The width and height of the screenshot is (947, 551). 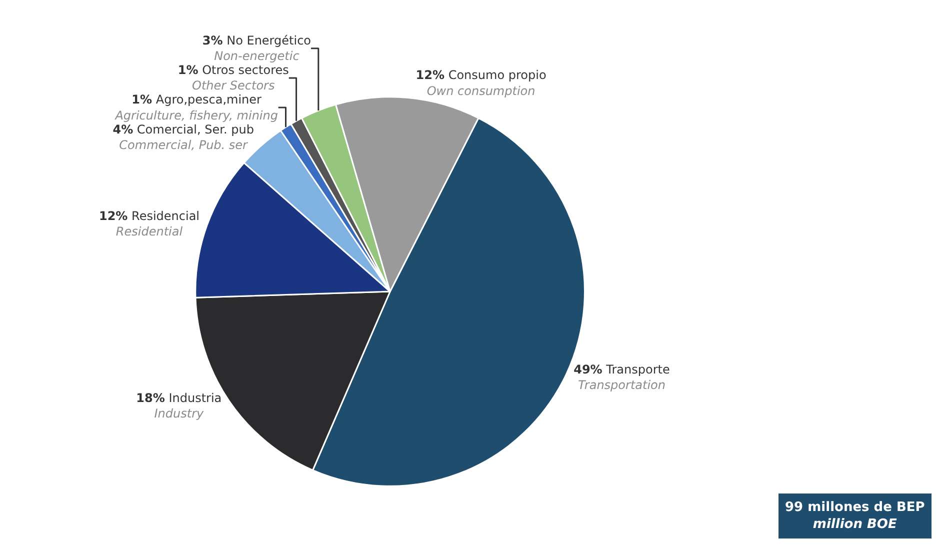 What do you see at coordinates (855, 516) in the screenshot?
I see `text: 99 millones de BEP million BOE` at bounding box center [855, 516].